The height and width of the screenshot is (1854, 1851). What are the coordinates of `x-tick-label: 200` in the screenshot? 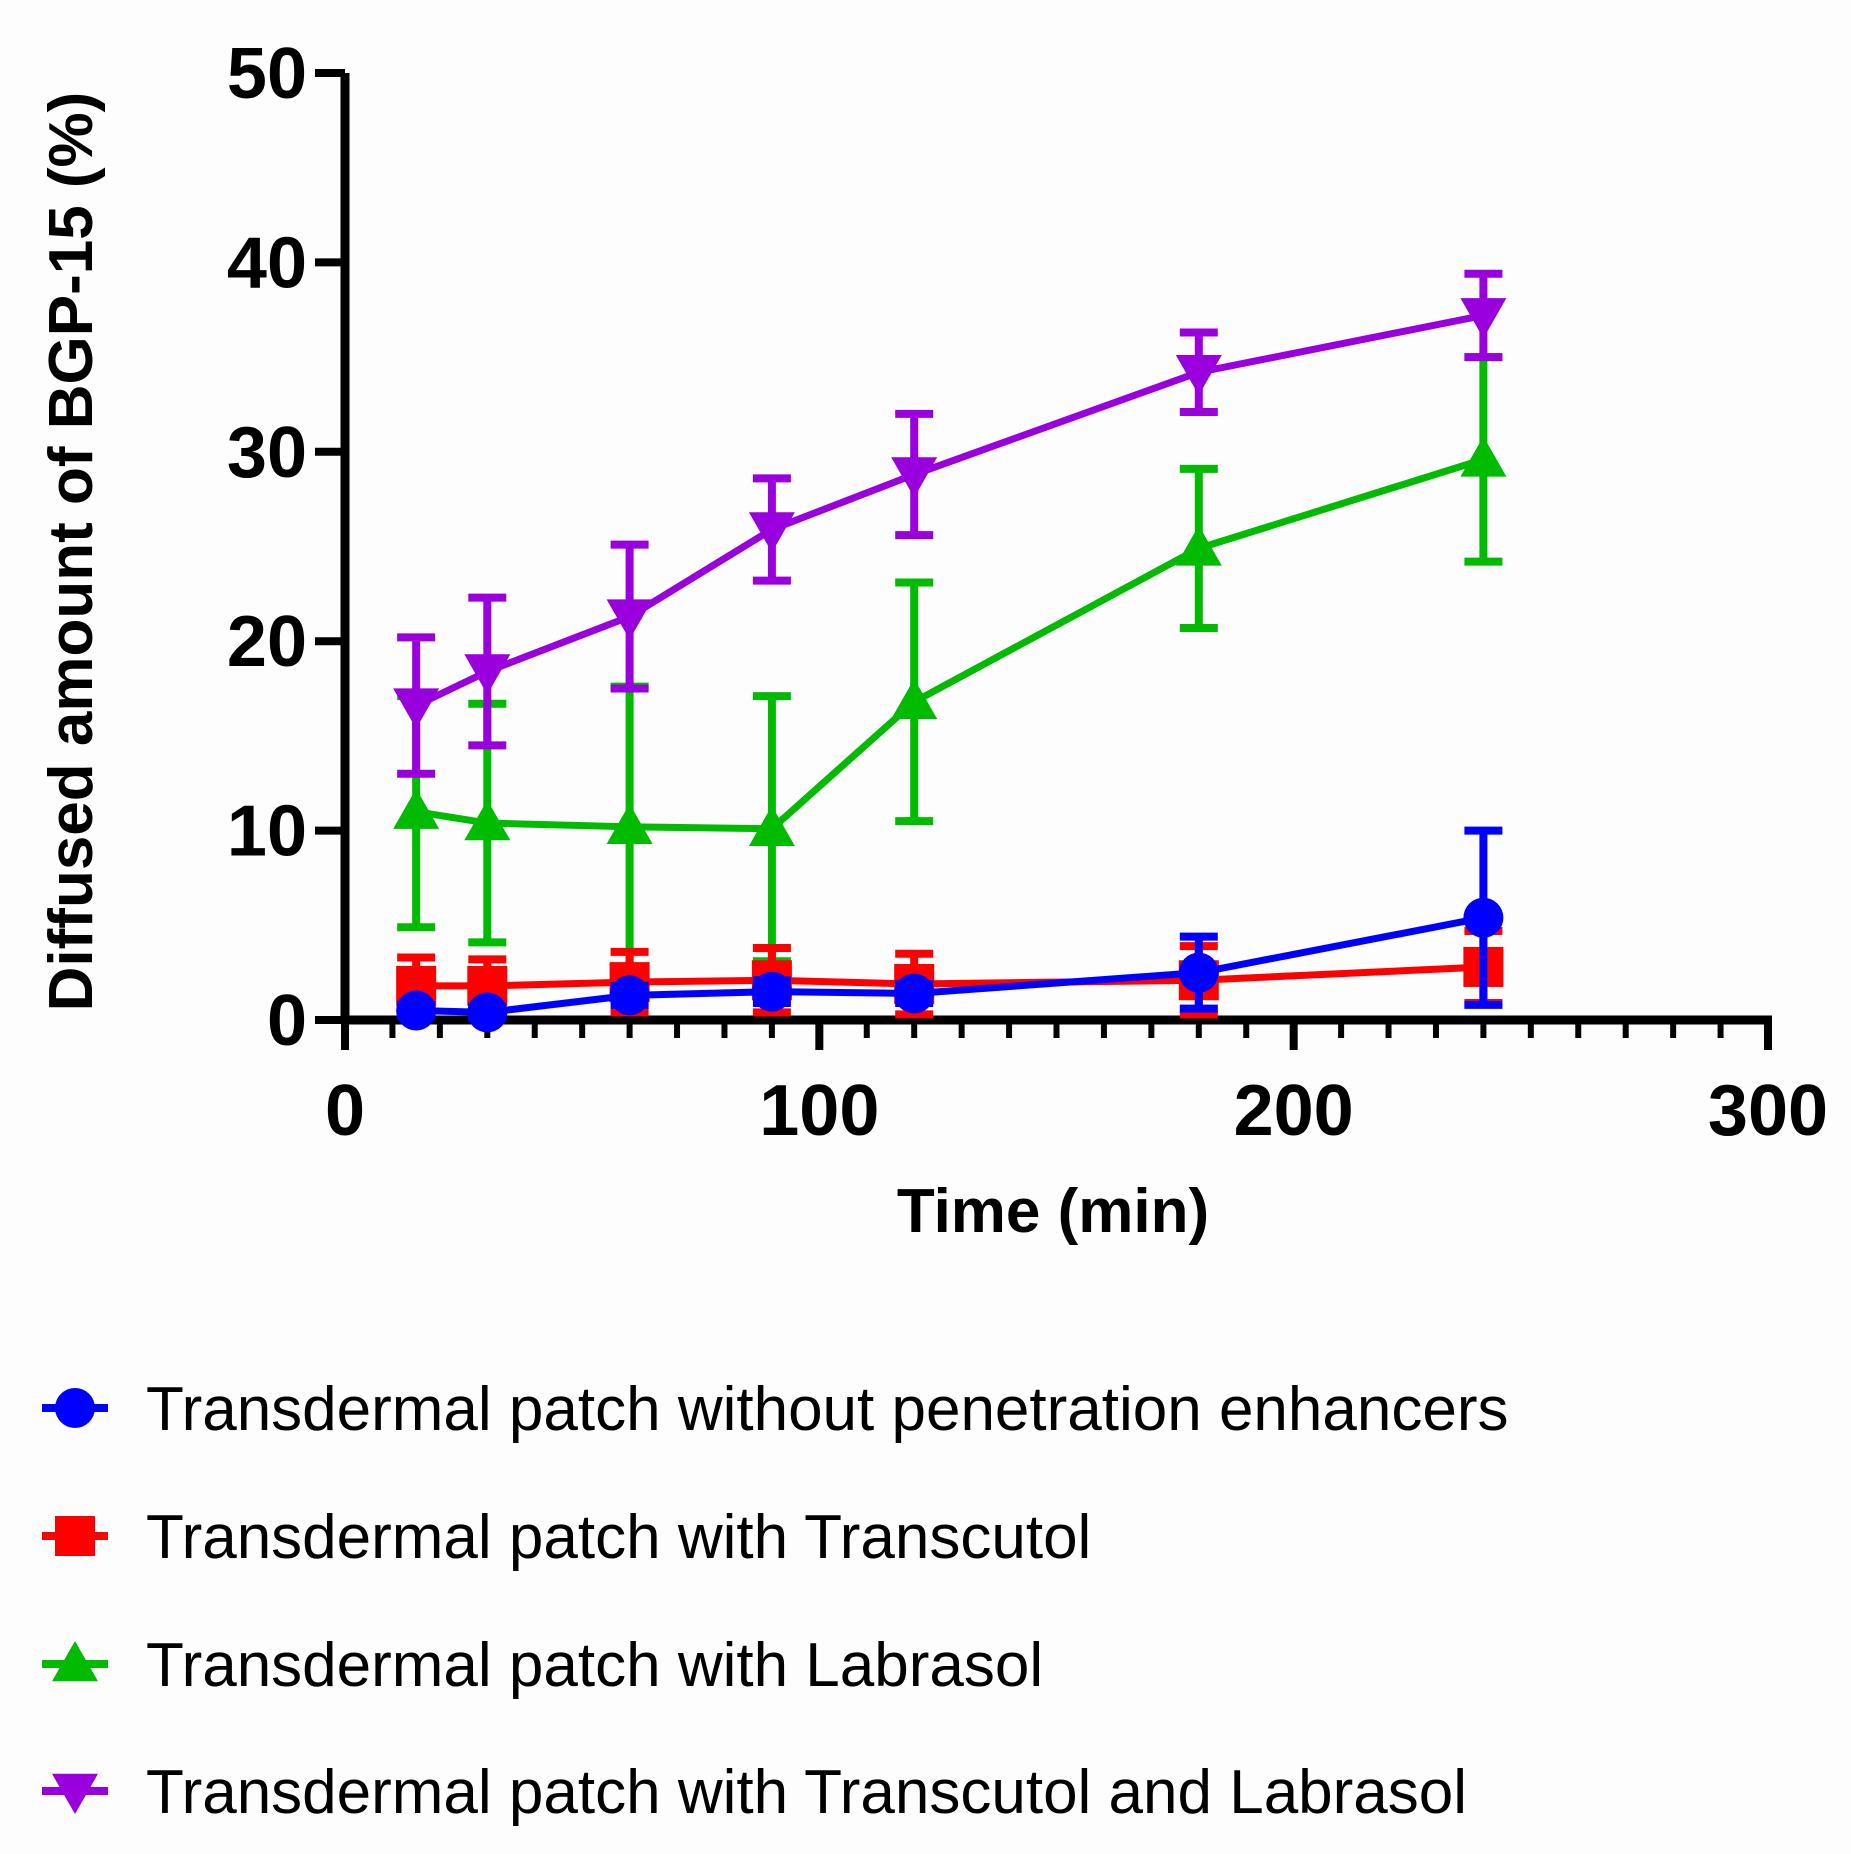 It's located at (1294, 1111).